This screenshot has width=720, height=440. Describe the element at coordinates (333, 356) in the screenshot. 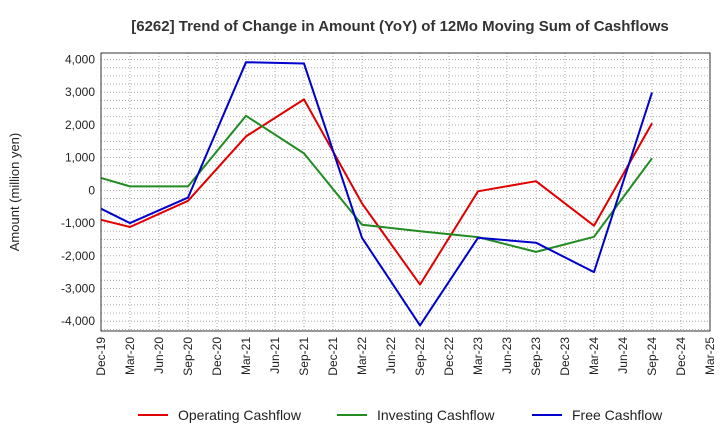

I see `x-tick-label: Dec-21` at that location.